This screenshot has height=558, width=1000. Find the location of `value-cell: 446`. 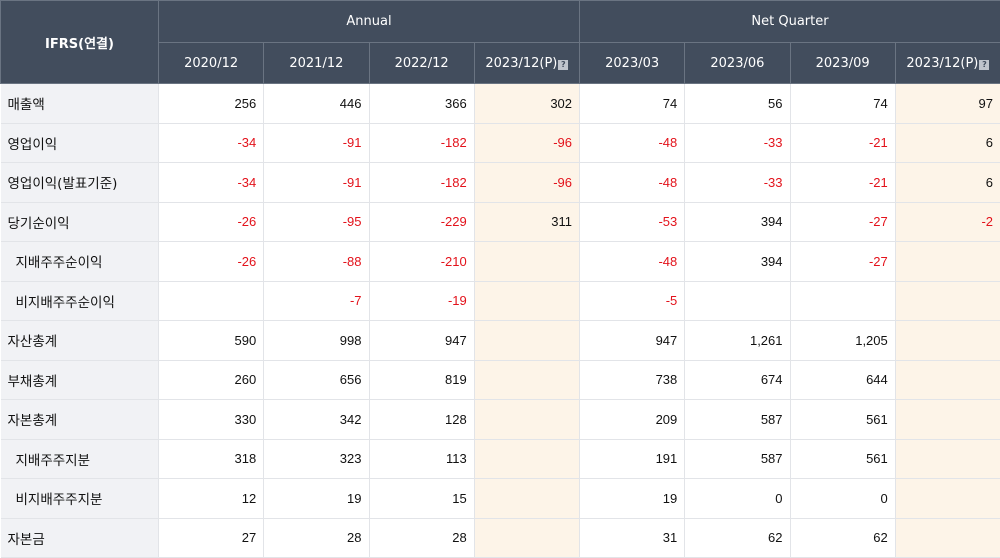

value-cell: 446 is located at coordinates (316, 104).